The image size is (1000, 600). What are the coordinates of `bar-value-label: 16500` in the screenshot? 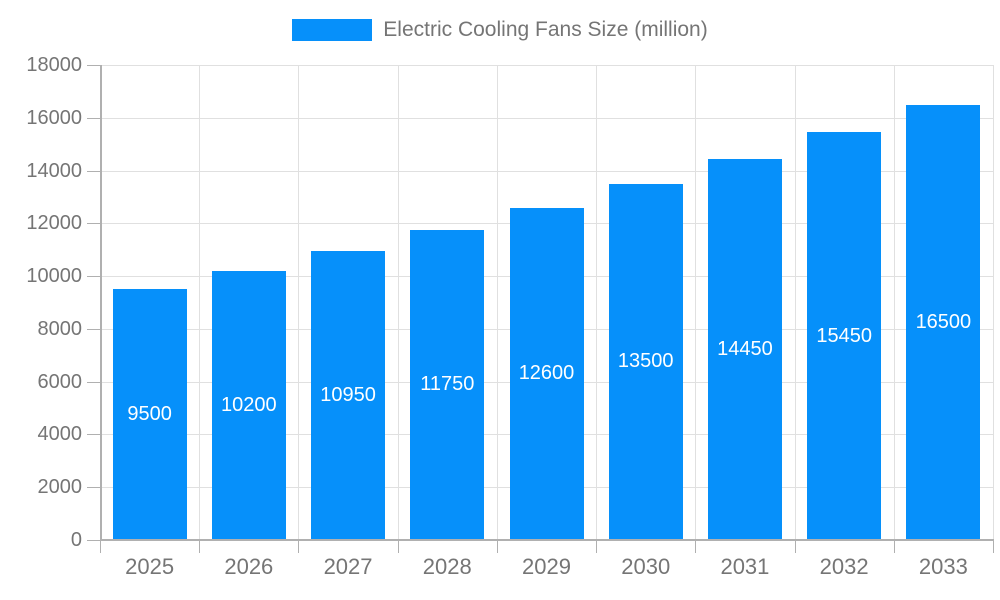 It's located at (943, 321).